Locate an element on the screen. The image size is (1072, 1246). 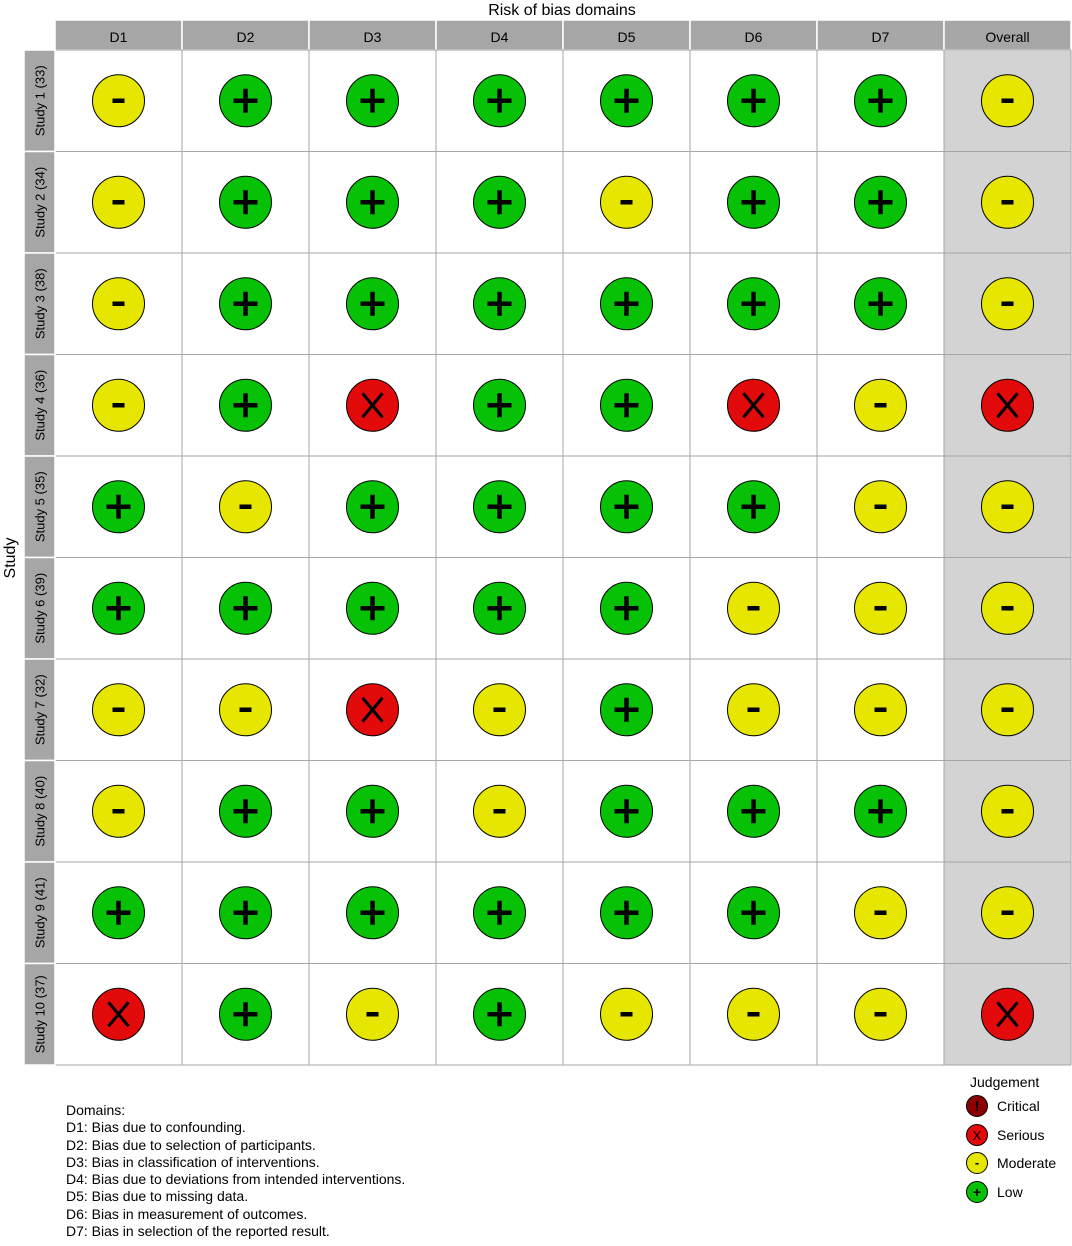
study-label: Study 10 (37) is located at coordinates (40, 1014).